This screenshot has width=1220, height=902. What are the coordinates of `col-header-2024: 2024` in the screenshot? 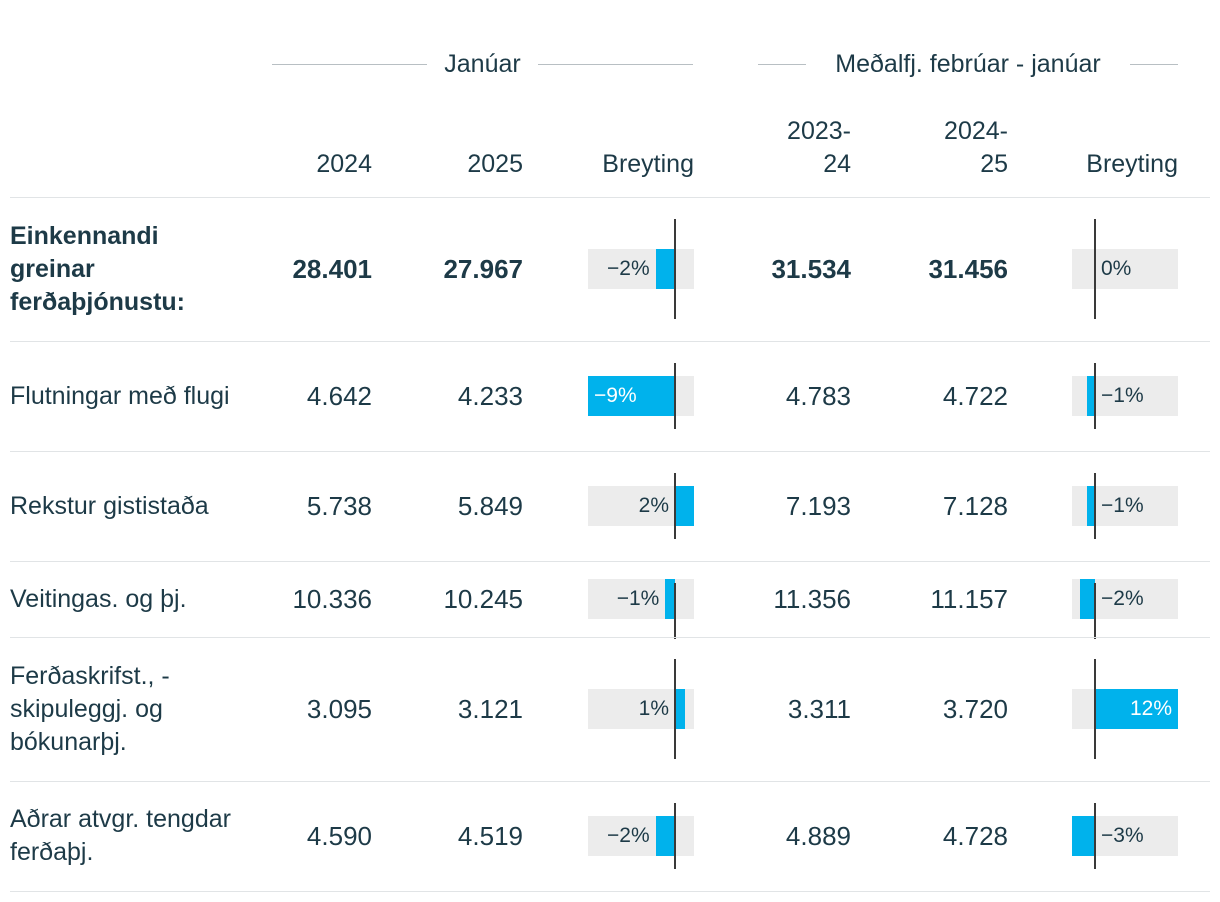 It's located at (344, 164).